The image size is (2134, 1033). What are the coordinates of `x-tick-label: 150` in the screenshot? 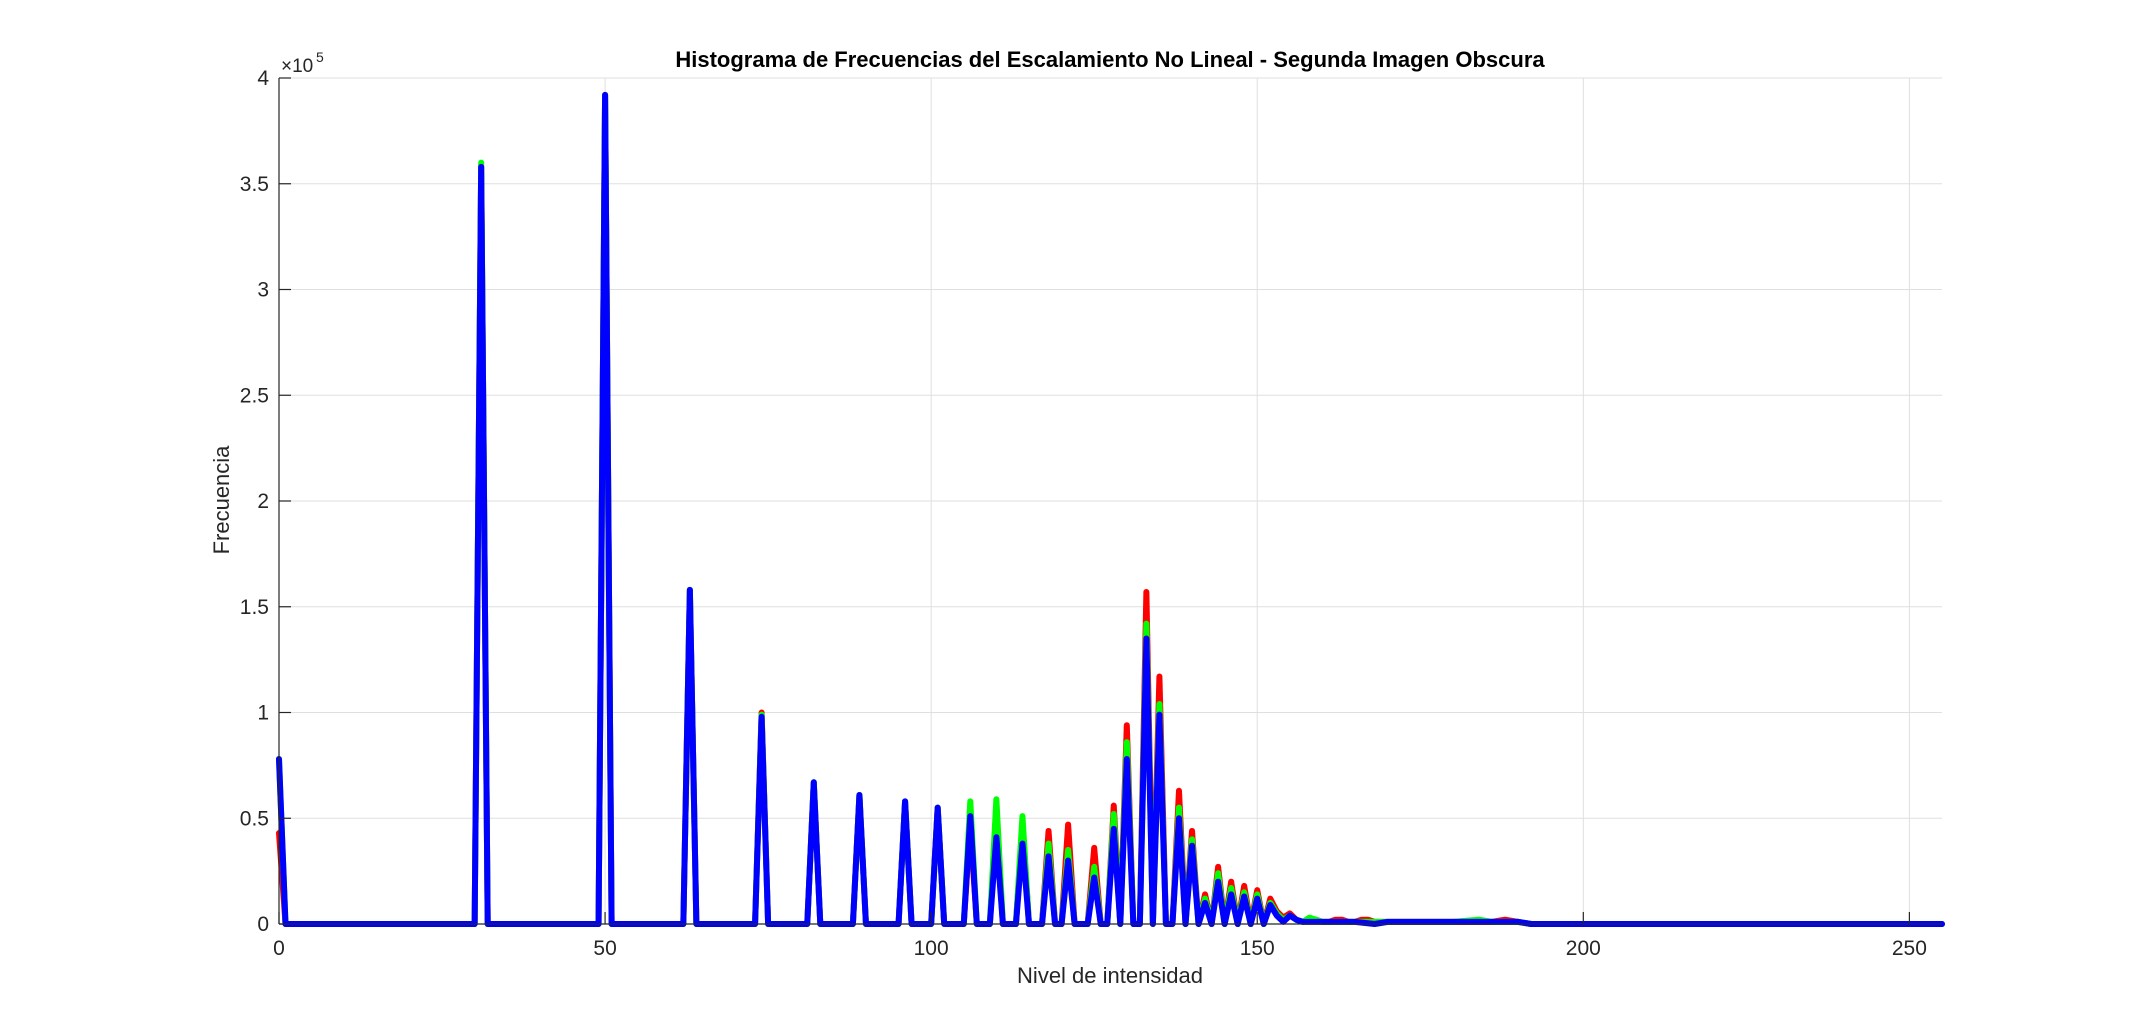 It's located at (1257, 948).